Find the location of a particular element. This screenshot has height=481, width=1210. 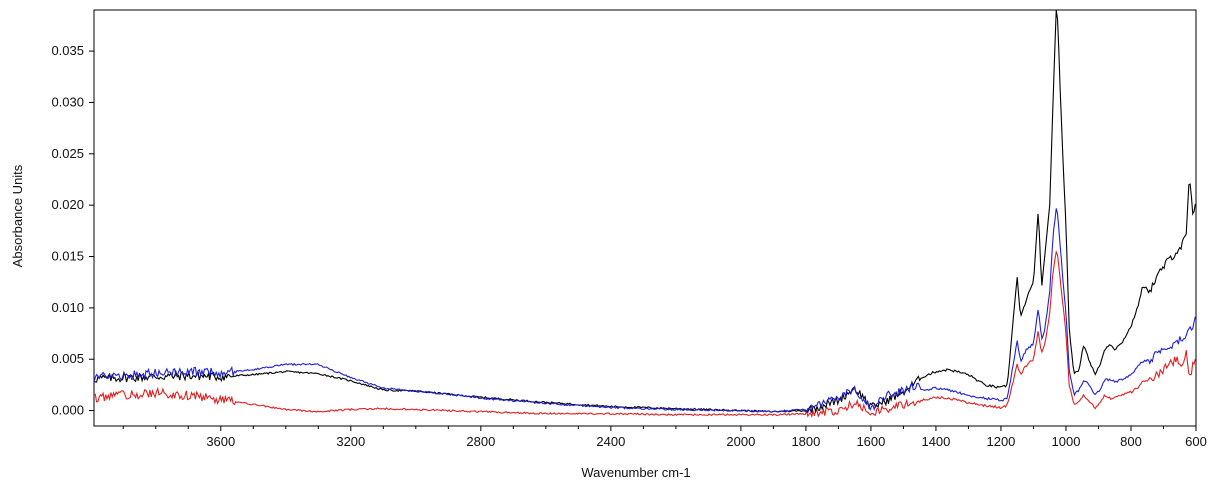

y-tick-label: 0.035 is located at coordinates (67, 50).